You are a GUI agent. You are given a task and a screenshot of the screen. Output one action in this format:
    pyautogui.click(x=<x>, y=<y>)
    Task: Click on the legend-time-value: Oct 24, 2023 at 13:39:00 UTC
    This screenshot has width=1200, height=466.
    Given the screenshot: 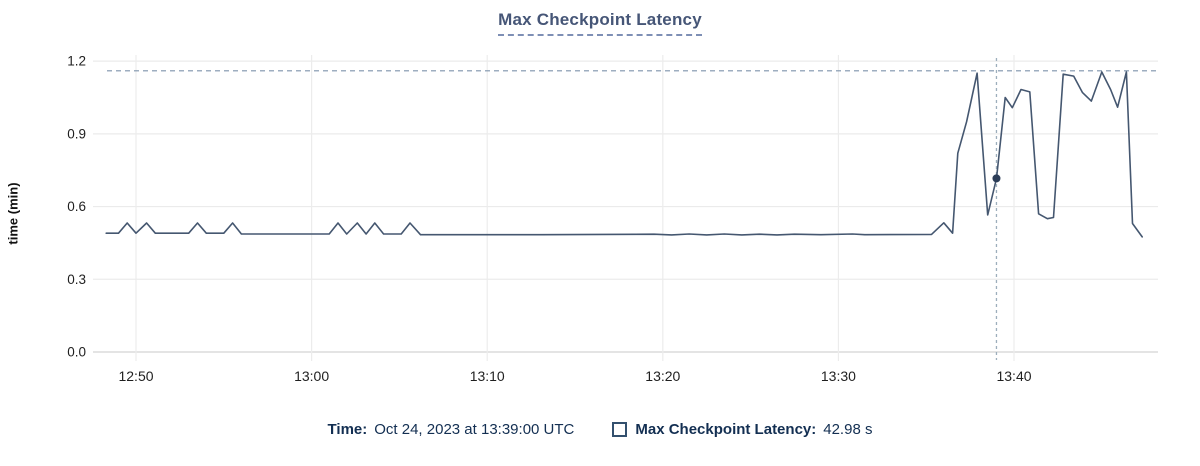 What is the action you would take?
    pyautogui.click(x=474, y=429)
    